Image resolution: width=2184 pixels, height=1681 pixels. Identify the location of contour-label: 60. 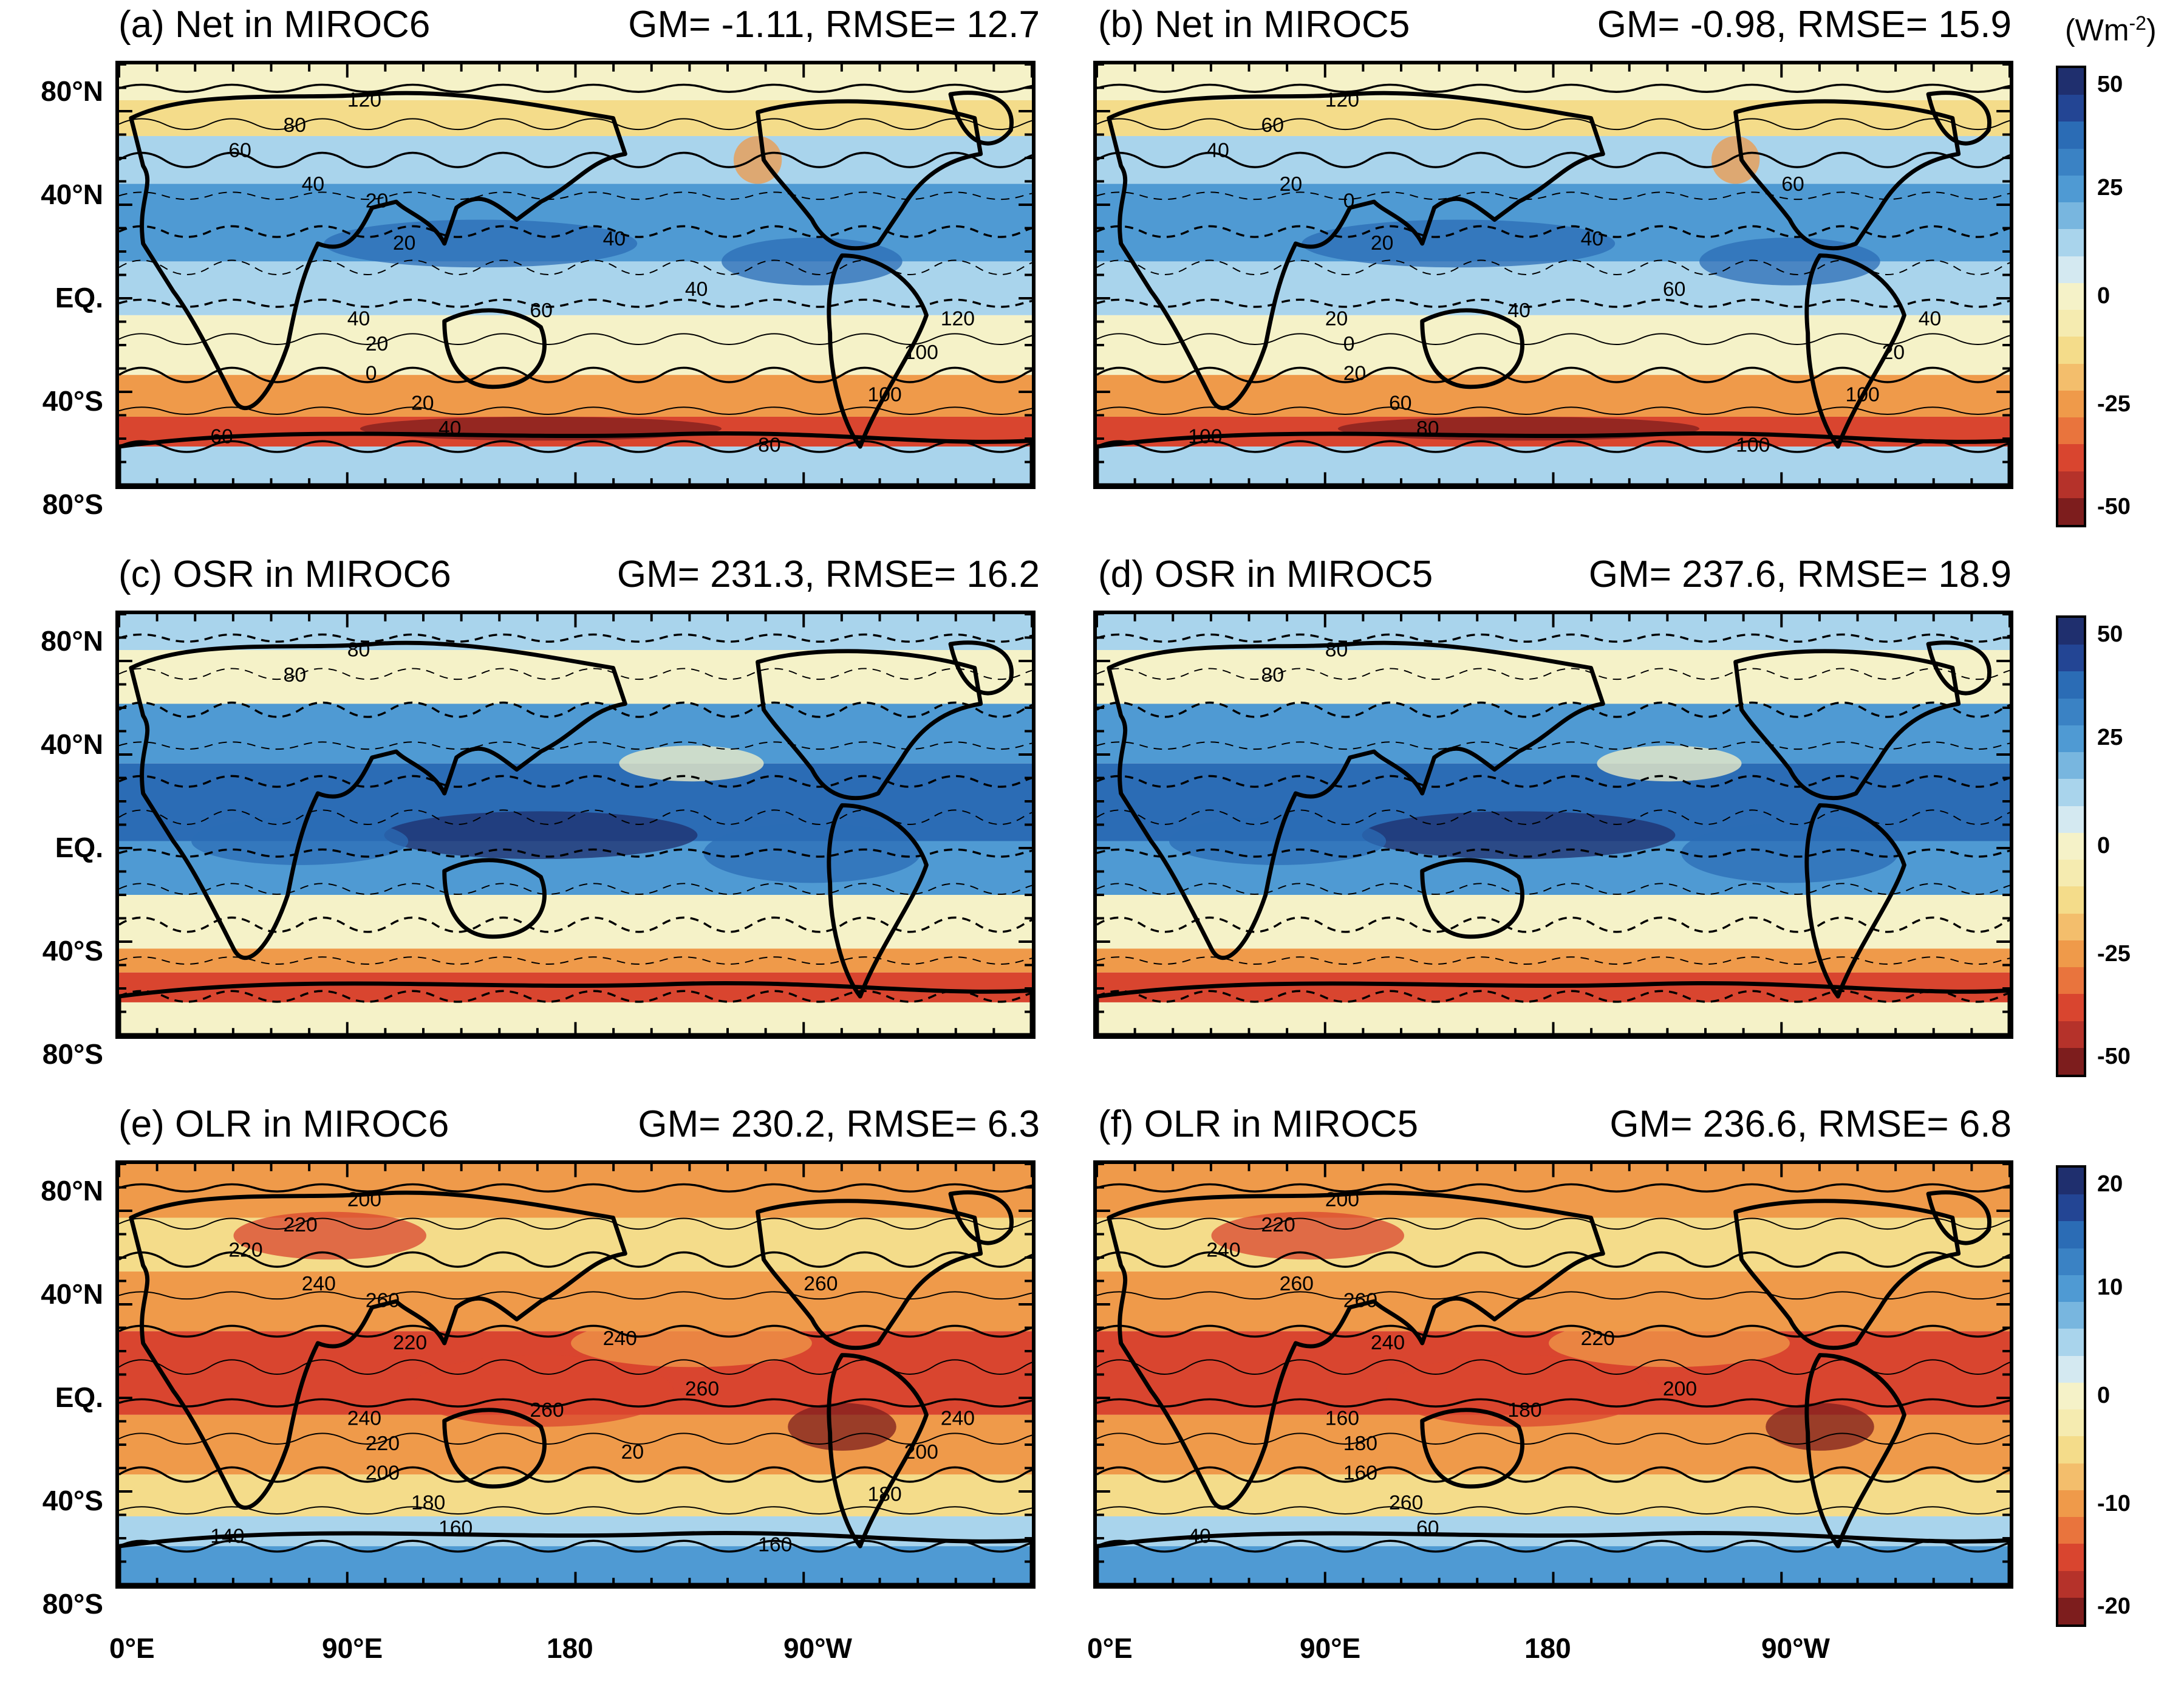
(1427, 1528).